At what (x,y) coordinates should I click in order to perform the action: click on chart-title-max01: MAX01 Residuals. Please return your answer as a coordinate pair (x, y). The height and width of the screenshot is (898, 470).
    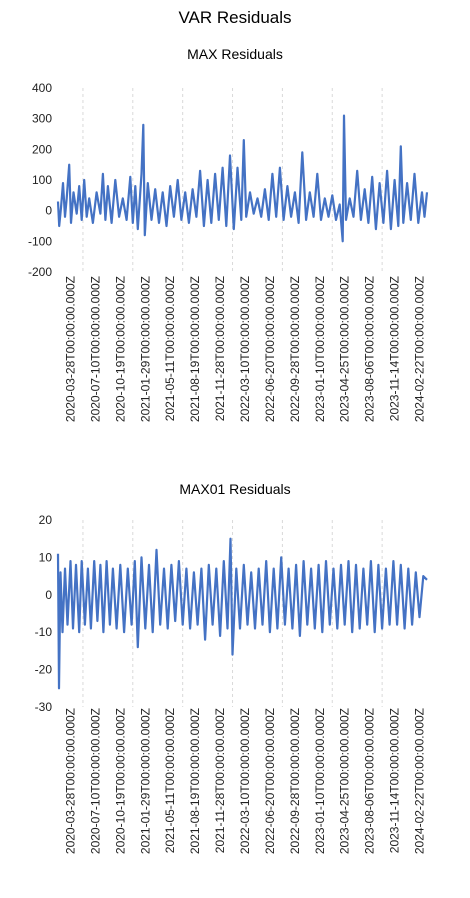
    Looking at the image, I should click on (235, 489).